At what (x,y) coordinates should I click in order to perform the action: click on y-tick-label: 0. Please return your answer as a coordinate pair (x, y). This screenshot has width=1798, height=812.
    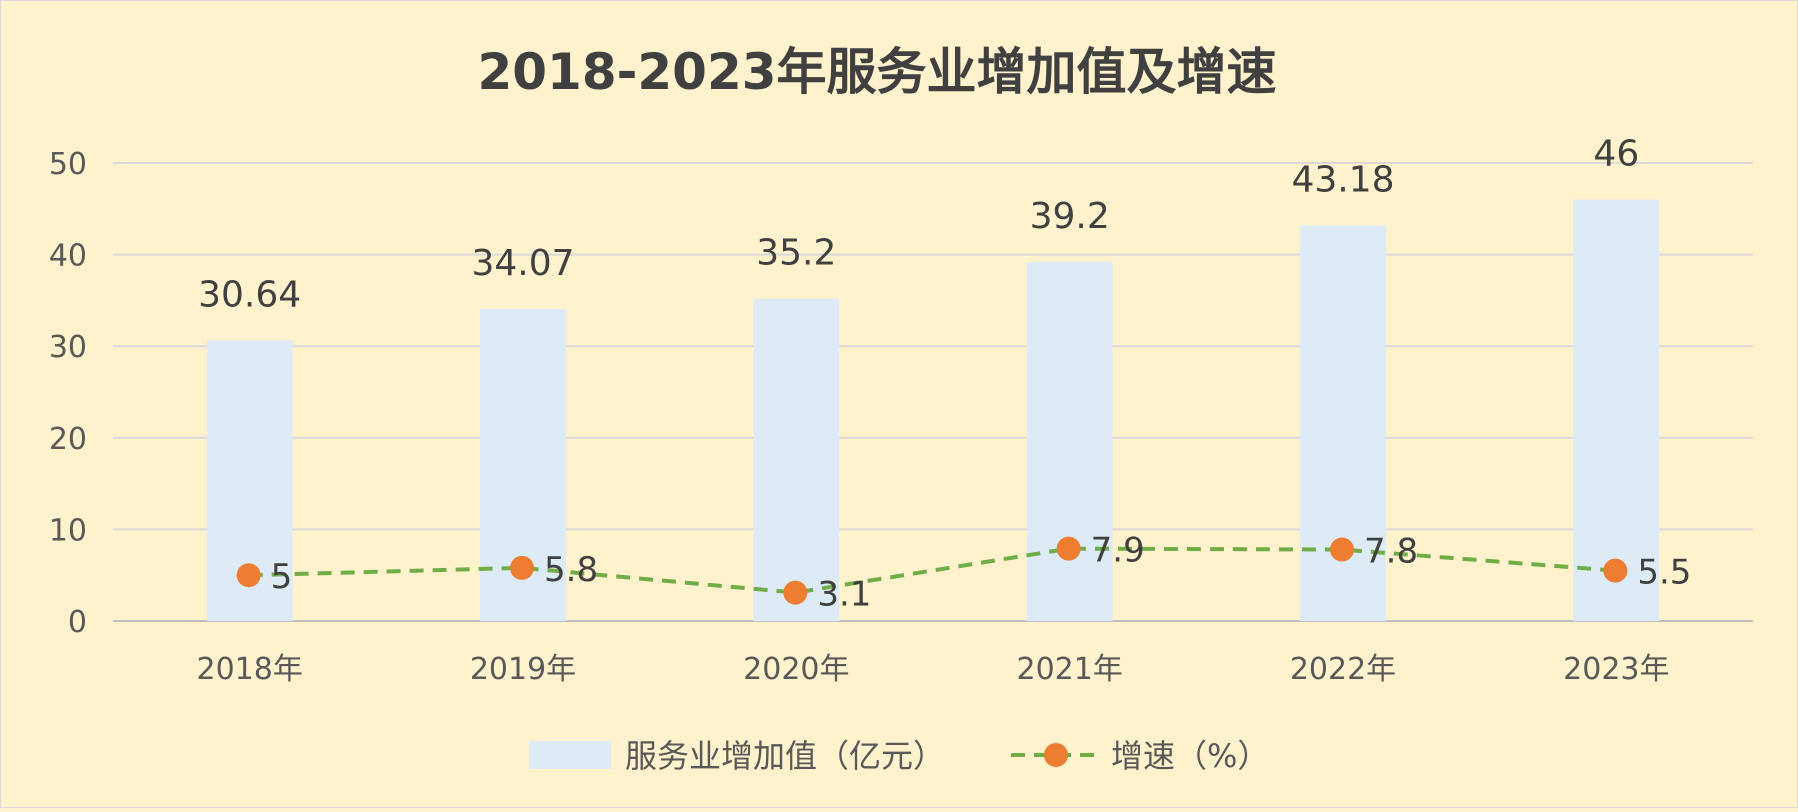
    Looking at the image, I should click on (77, 622).